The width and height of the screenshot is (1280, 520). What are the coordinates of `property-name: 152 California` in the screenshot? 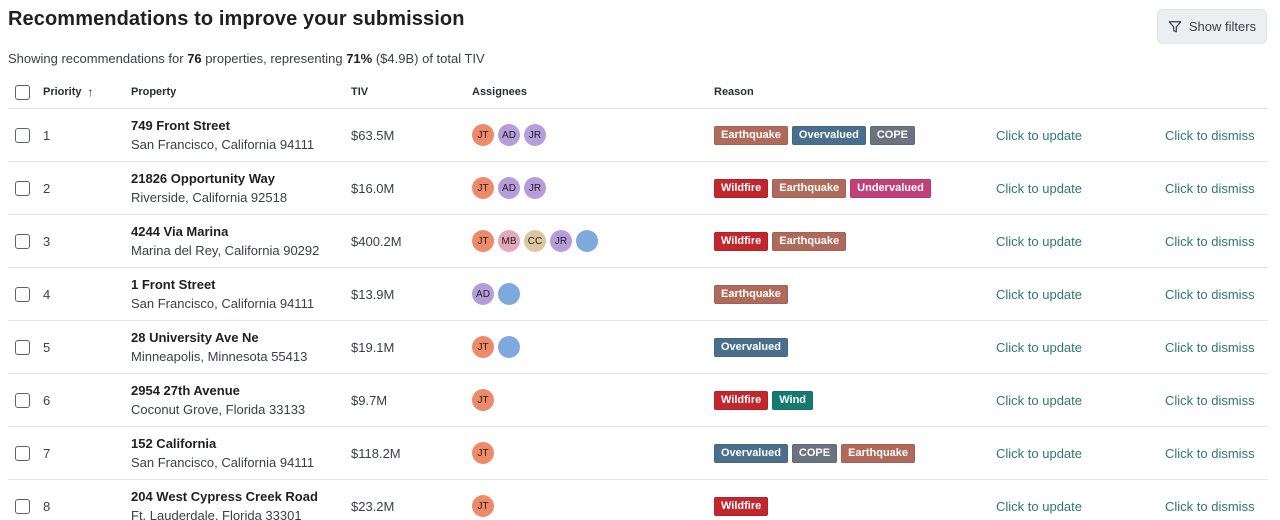 It's located at (174, 443).